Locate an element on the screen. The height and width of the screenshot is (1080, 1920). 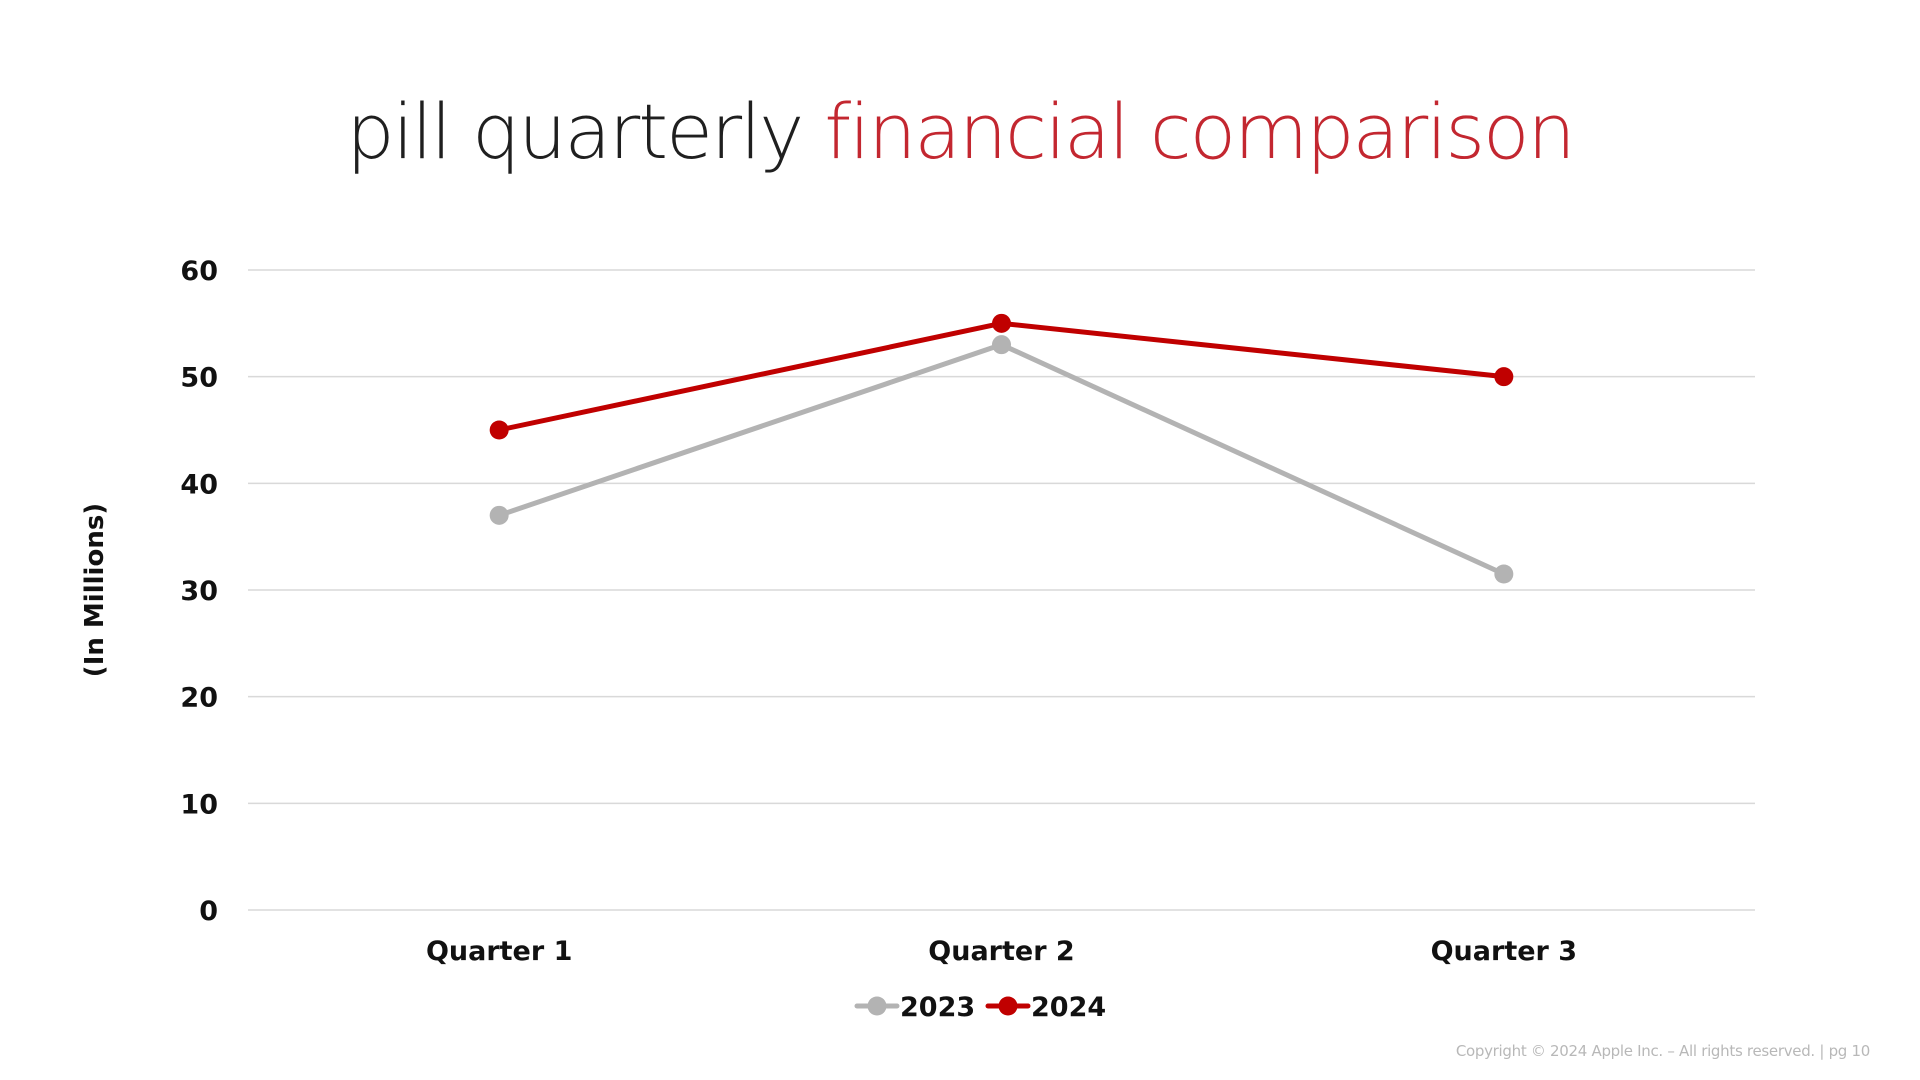
series-2024 is located at coordinates (1001, 376).